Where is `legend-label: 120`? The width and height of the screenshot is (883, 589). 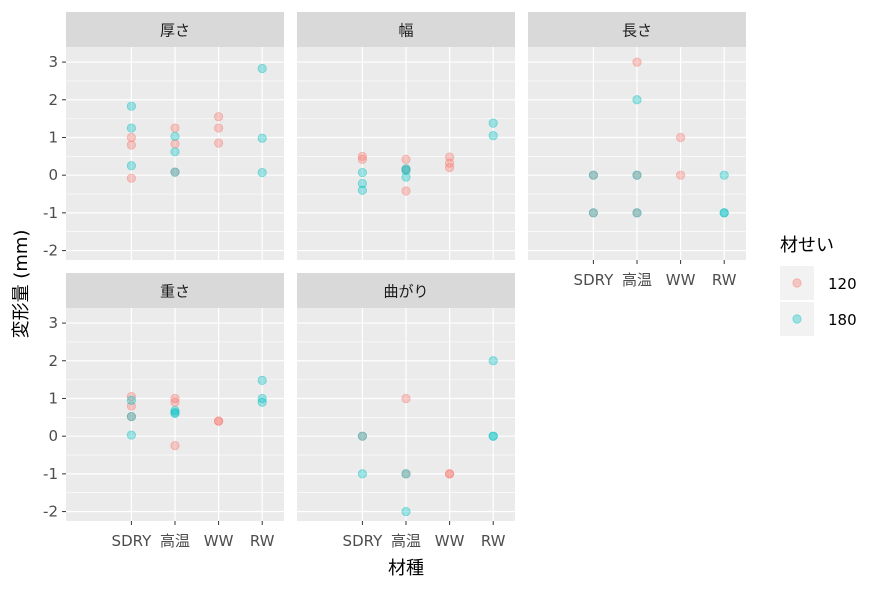
legend-label: 120 is located at coordinates (842, 284).